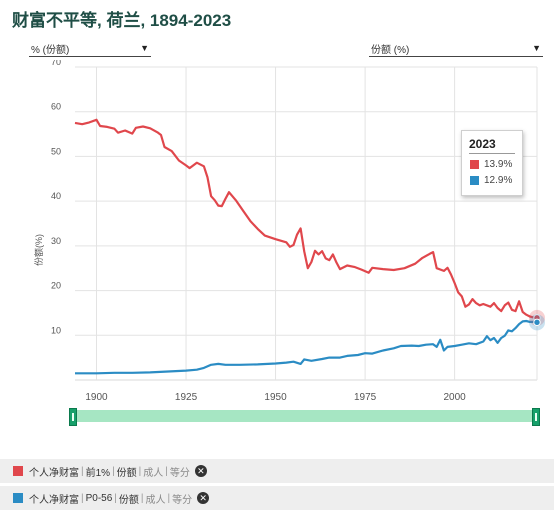 The image size is (554, 511). I want to click on y-tick-label: 60, so click(56, 107).